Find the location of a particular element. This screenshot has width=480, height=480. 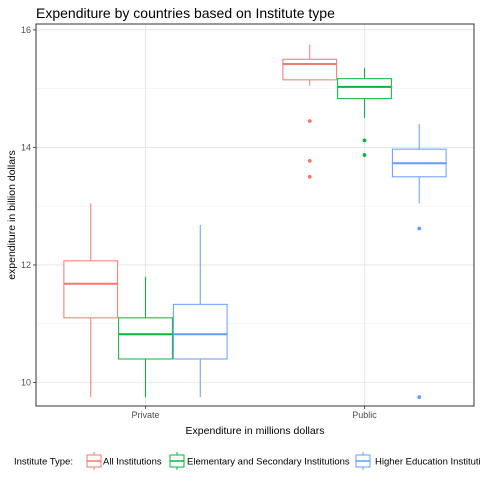

box-higher-education-institutions-private is located at coordinates (200, 311).